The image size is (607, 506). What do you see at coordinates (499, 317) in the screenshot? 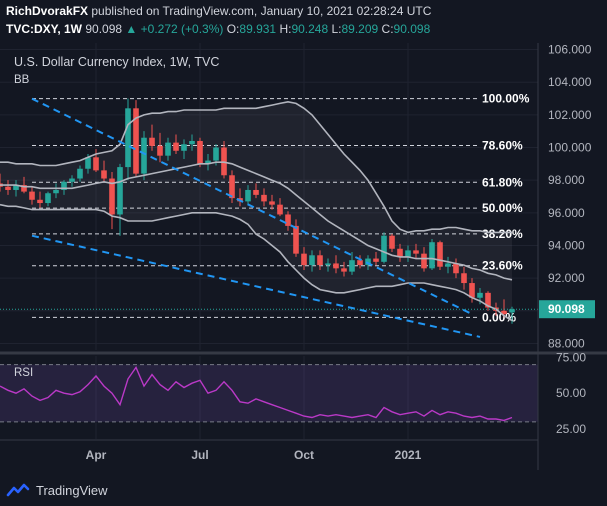
I see `fib-level-label: 0.00%` at bounding box center [499, 317].